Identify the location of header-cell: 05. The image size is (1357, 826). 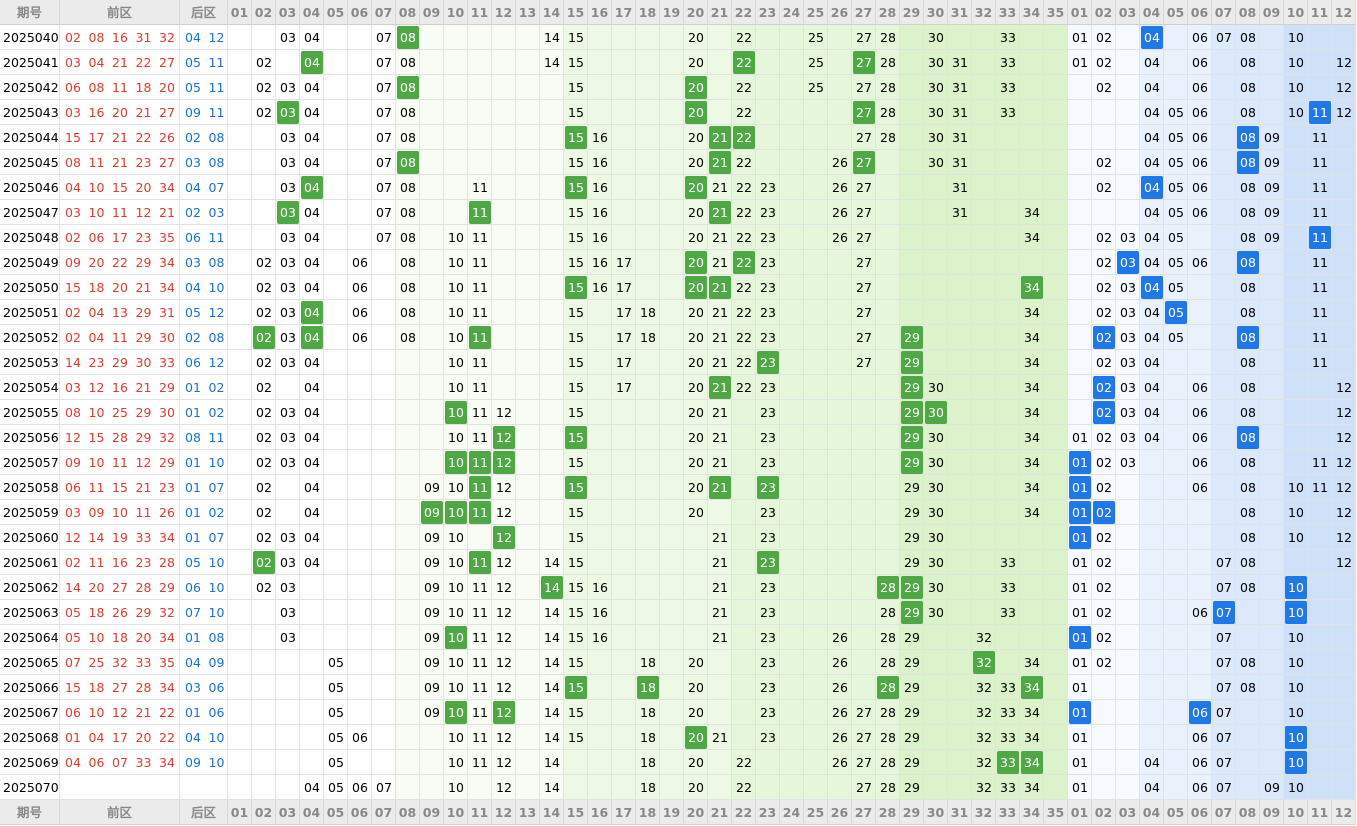
(336, 812).